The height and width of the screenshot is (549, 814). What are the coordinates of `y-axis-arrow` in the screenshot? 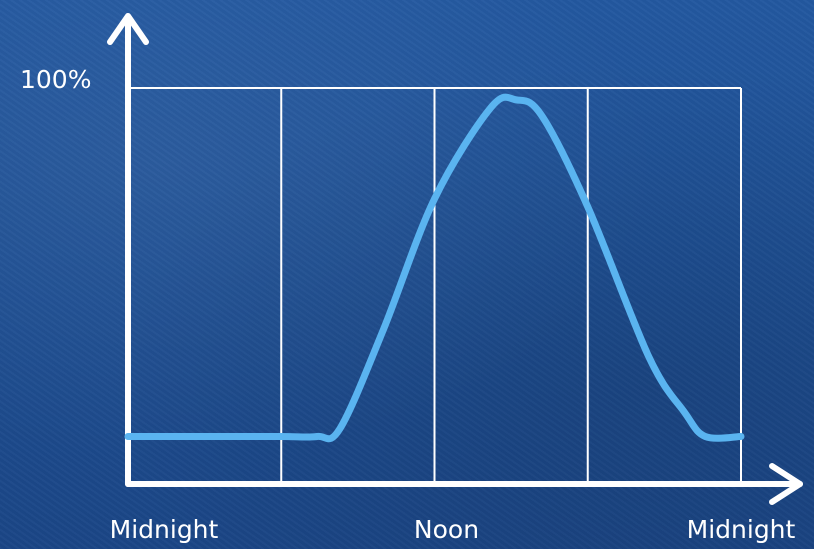 It's located at (128, 29).